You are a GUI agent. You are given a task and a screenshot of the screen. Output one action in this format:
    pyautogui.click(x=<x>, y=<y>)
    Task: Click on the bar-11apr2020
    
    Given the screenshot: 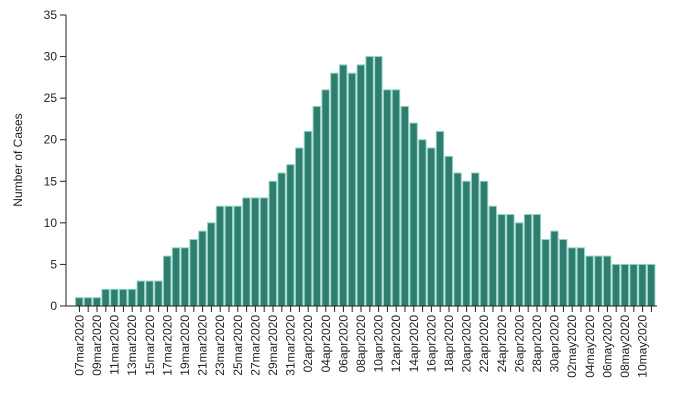 What is the action you would take?
    pyautogui.click(x=387, y=198)
    